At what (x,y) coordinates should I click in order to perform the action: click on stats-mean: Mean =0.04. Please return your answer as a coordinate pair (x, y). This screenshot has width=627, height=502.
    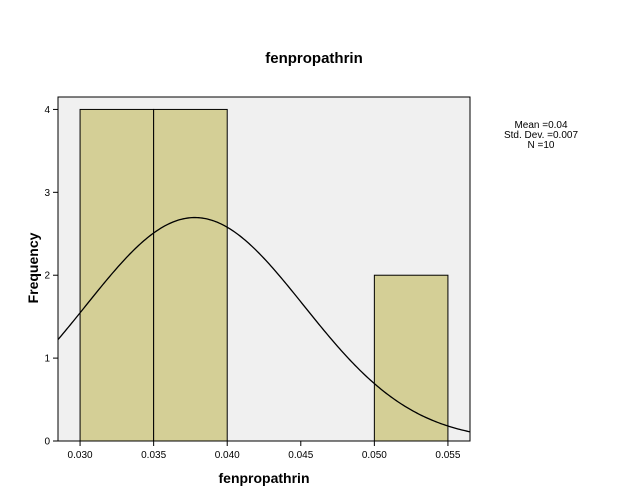
    Looking at the image, I should click on (541, 125).